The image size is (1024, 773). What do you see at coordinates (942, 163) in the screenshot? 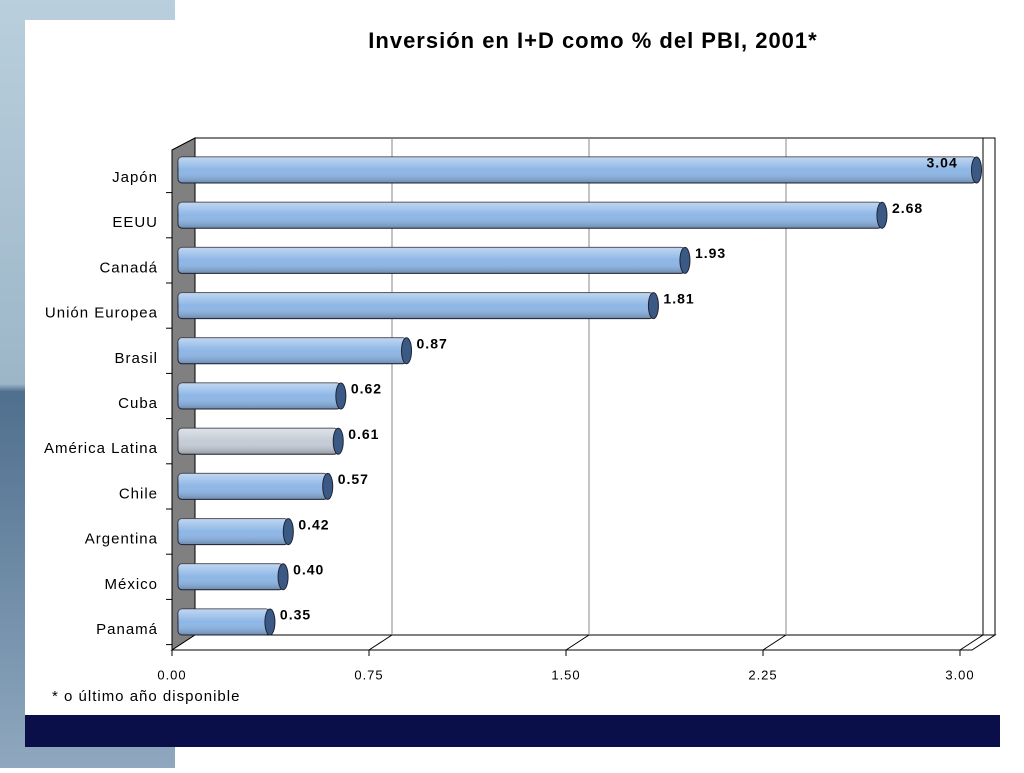
I see `value-label: 3.04` at bounding box center [942, 163].